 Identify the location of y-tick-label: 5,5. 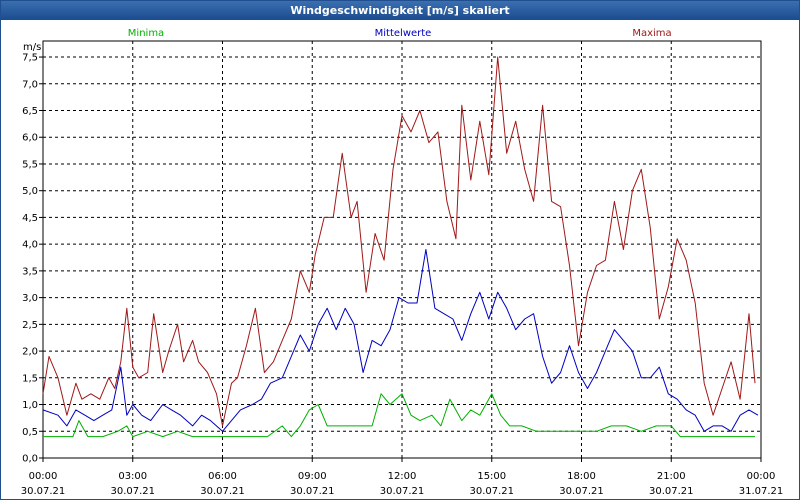
(30, 164).